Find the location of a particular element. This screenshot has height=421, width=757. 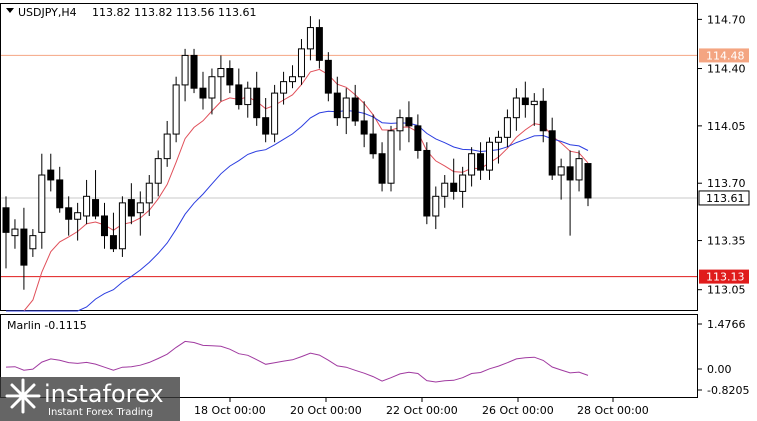

level-price-label: 113.13 is located at coordinates (725, 277).